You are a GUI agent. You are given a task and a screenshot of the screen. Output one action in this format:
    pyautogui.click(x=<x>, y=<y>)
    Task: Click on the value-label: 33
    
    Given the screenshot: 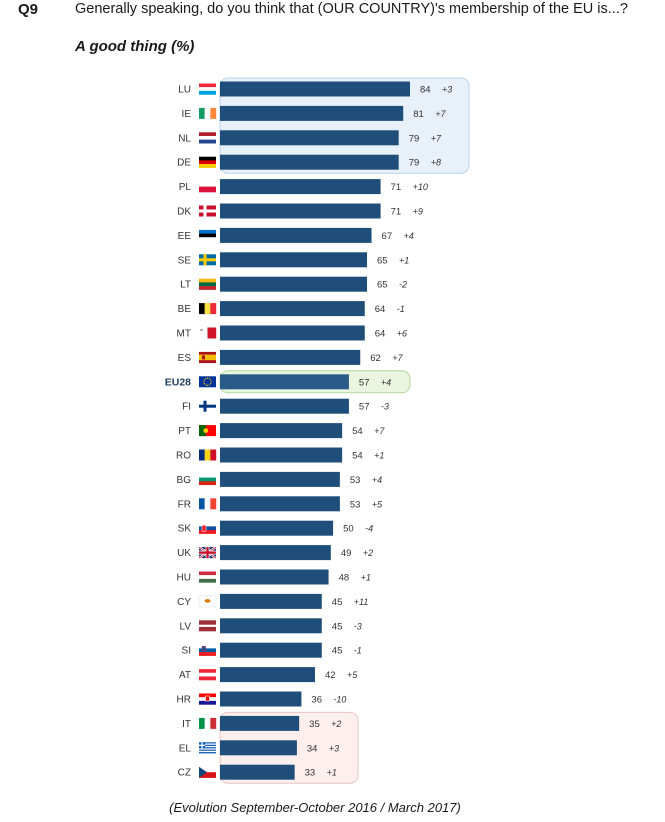 What is the action you would take?
    pyautogui.click(x=310, y=773)
    